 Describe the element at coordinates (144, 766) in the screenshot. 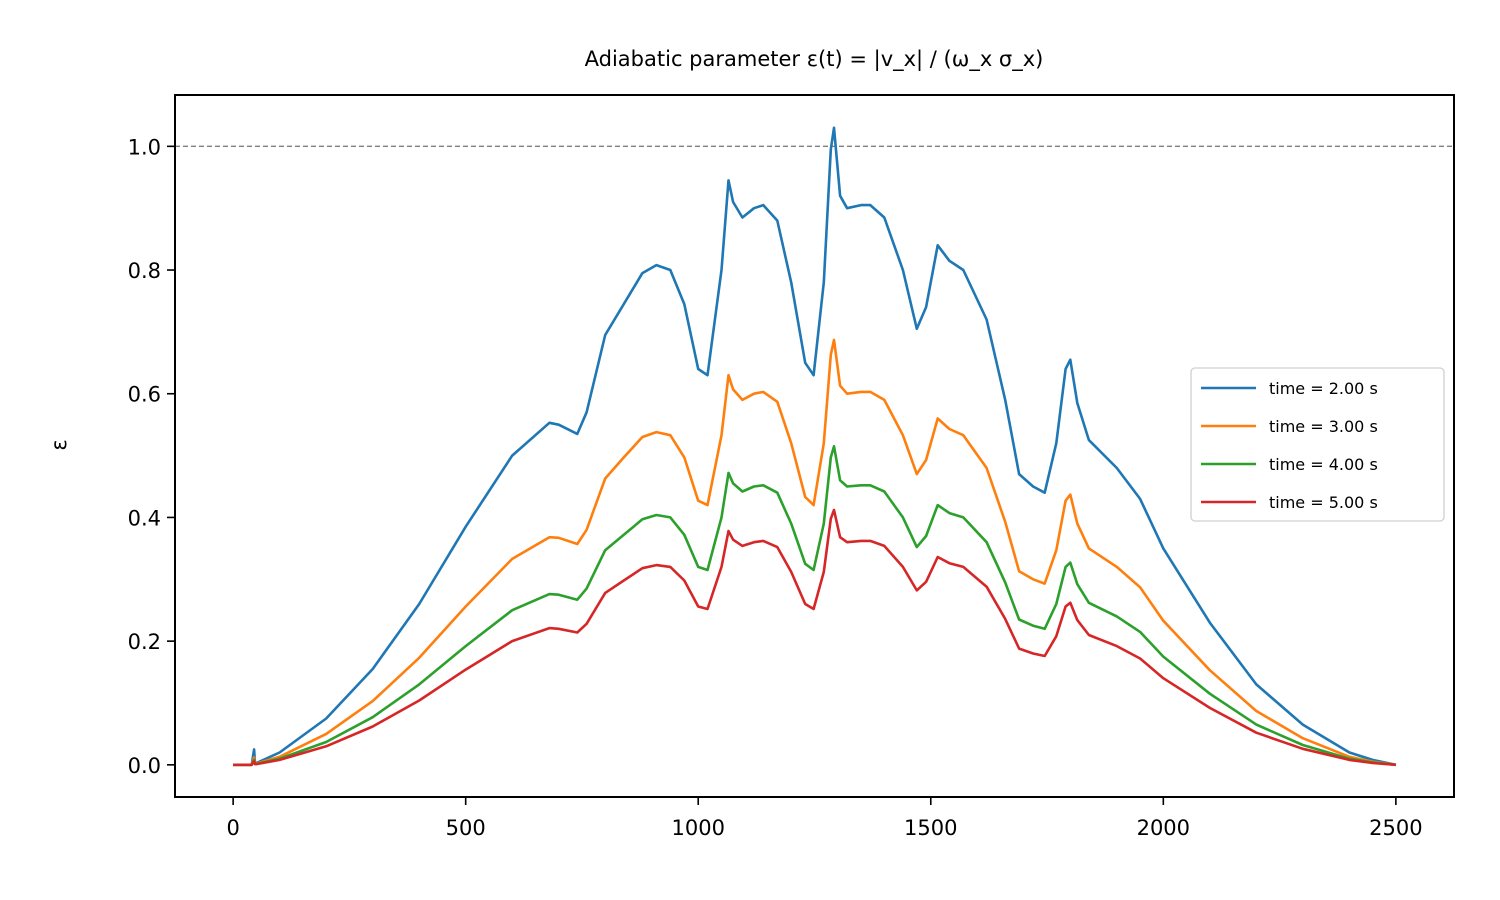

I see `y-tick-label: 0.0` at that location.